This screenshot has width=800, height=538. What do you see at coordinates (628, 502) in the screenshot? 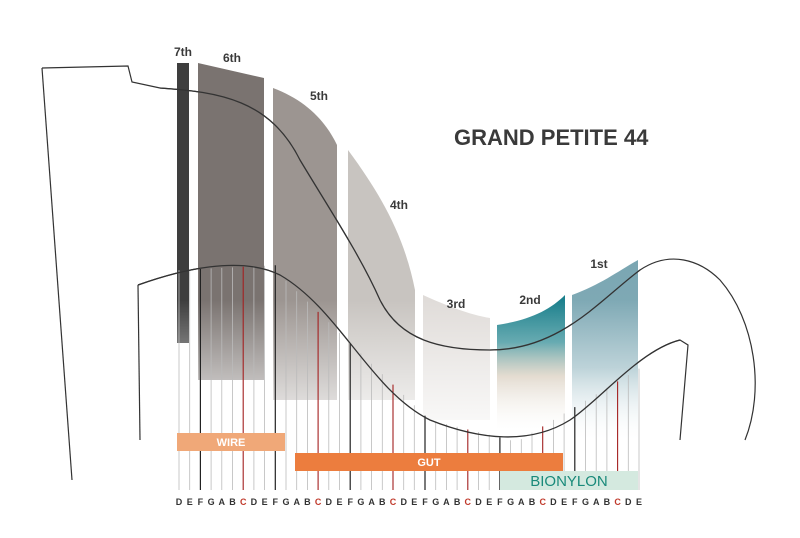
I see `note-letter-42: D` at bounding box center [628, 502].